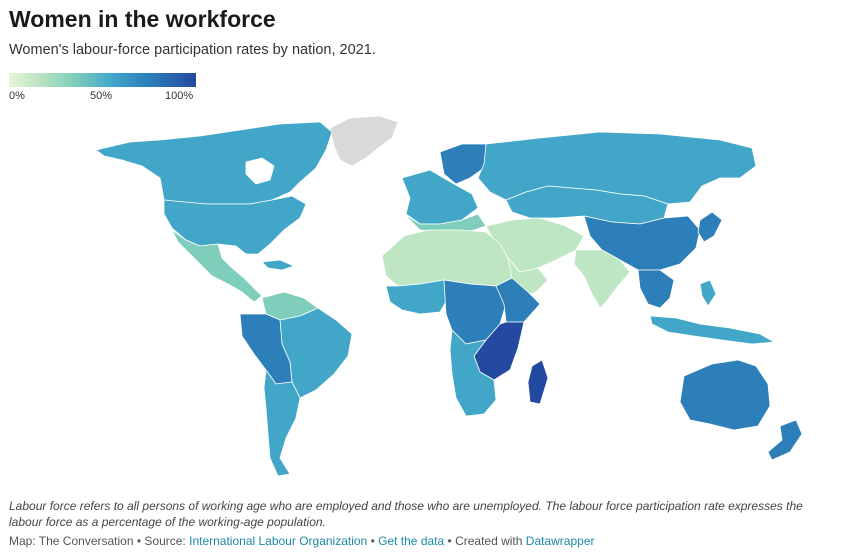 The width and height of the screenshot is (843, 560). What do you see at coordinates (785, 440) in the screenshot?
I see `region-new-zealand` at bounding box center [785, 440].